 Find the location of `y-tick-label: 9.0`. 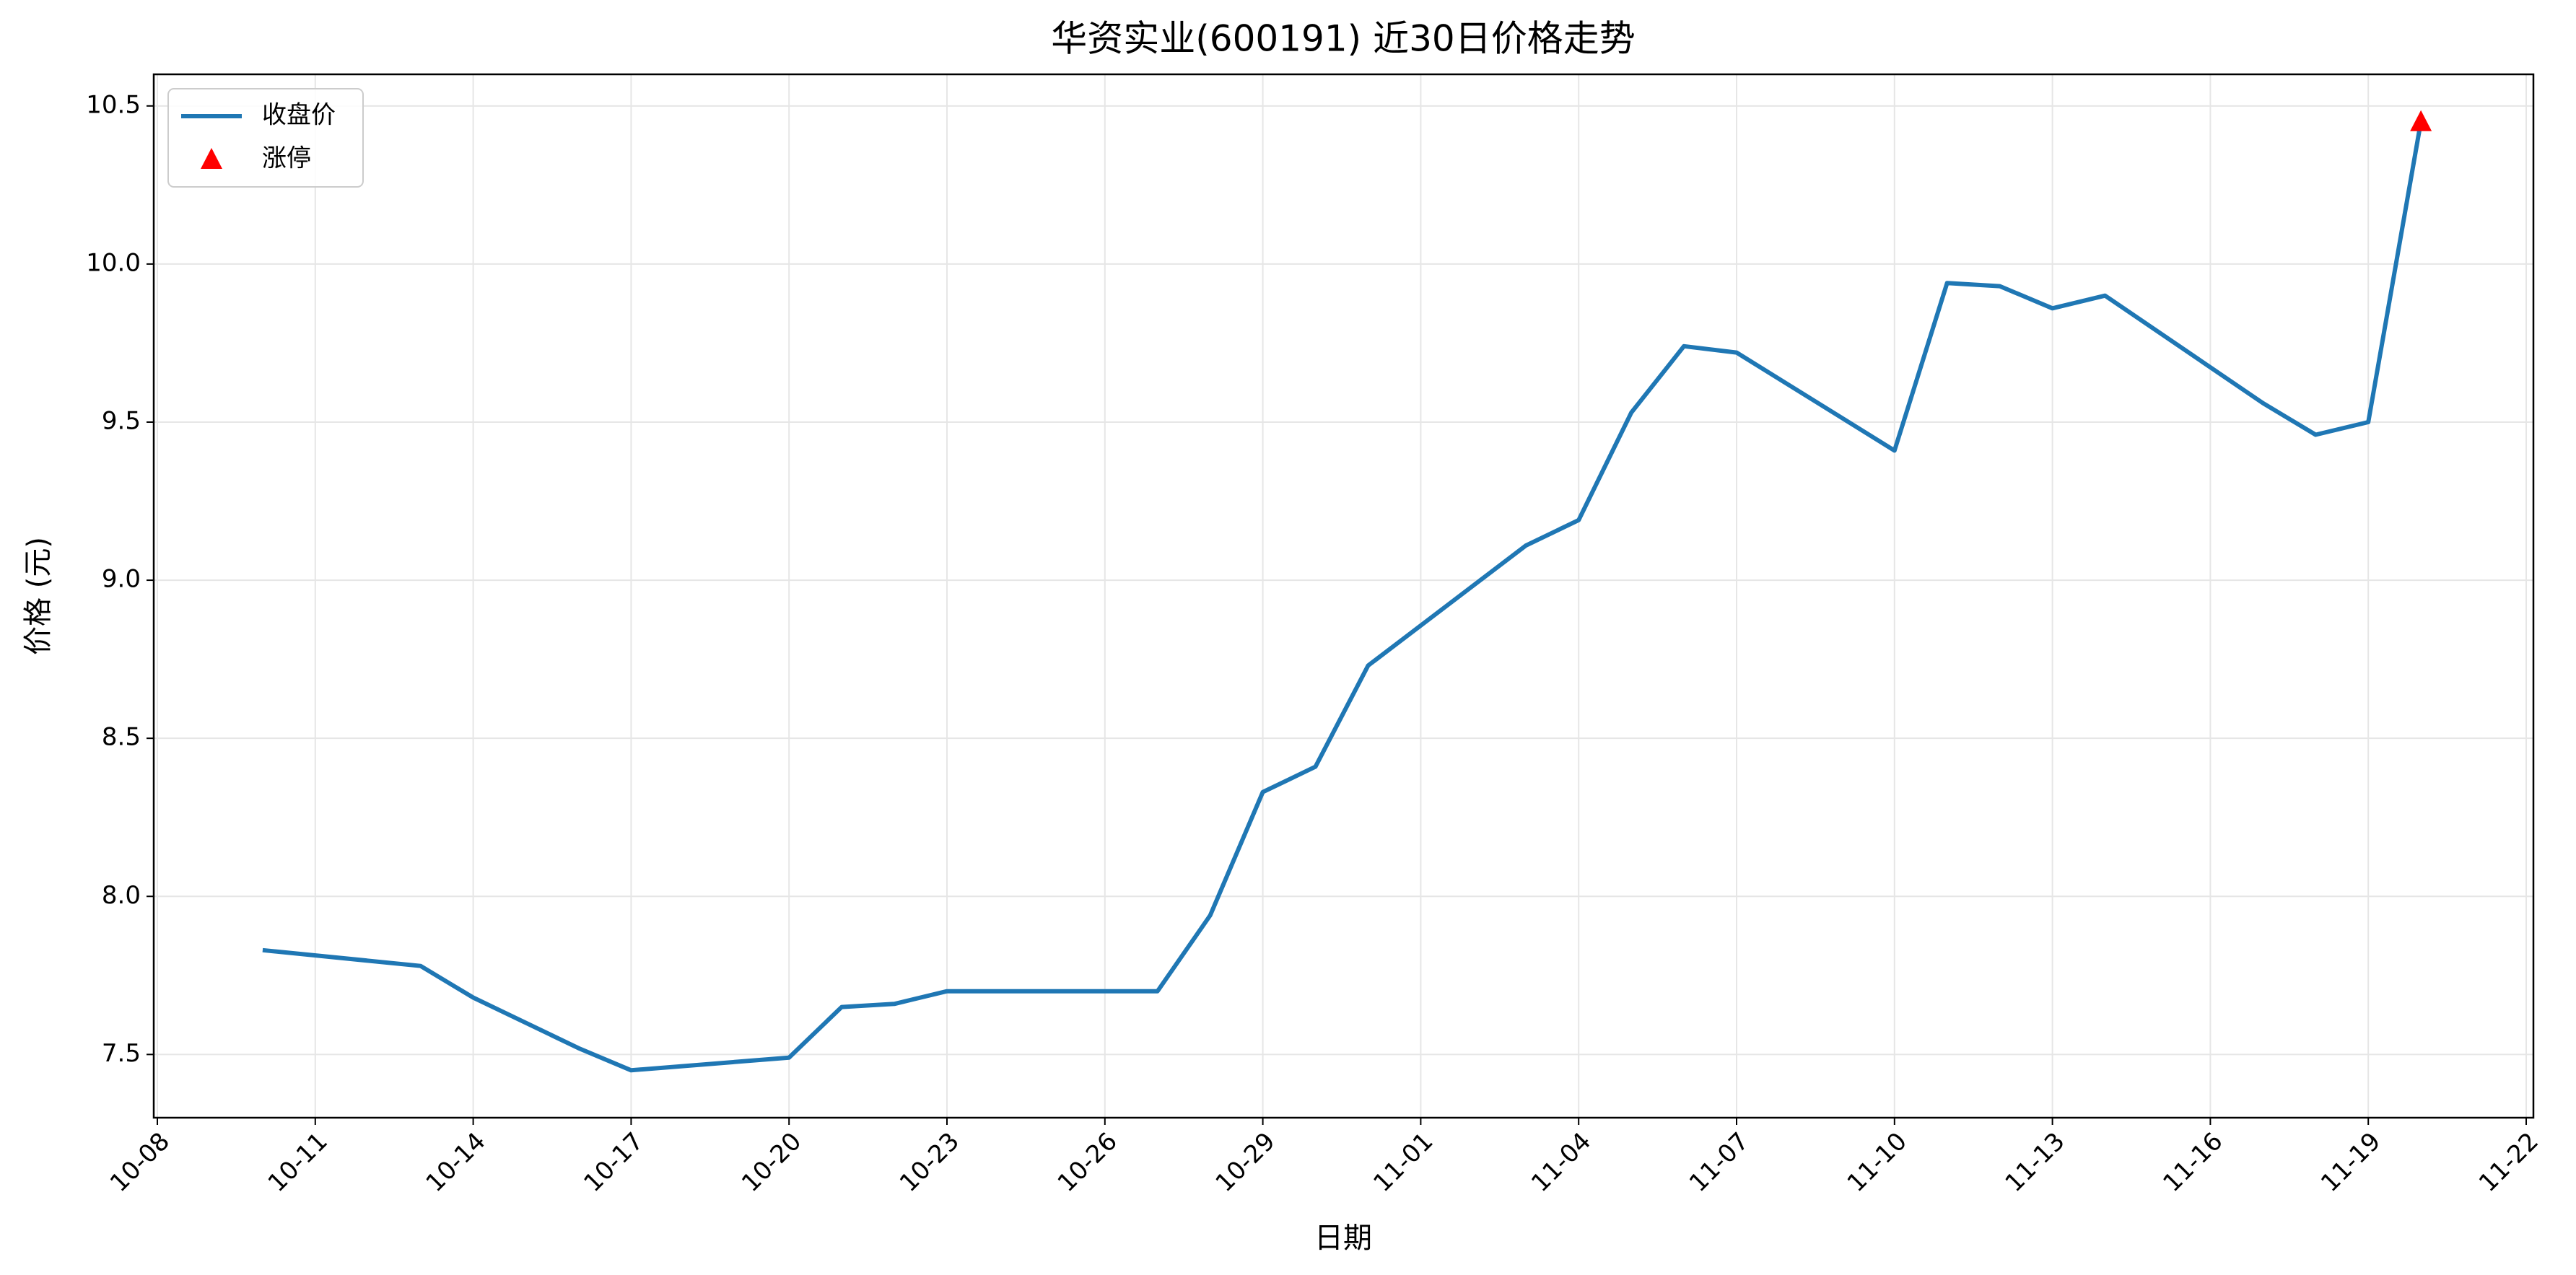

y-tick-label: 9.0 is located at coordinates (121, 579).